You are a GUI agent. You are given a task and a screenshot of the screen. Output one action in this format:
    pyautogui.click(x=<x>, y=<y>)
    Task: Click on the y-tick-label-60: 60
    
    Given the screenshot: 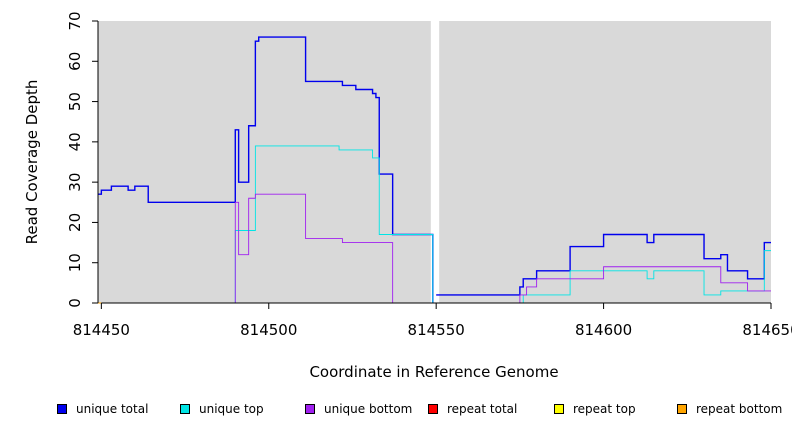 What is the action you would take?
    pyautogui.click(x=75, y=61)
    